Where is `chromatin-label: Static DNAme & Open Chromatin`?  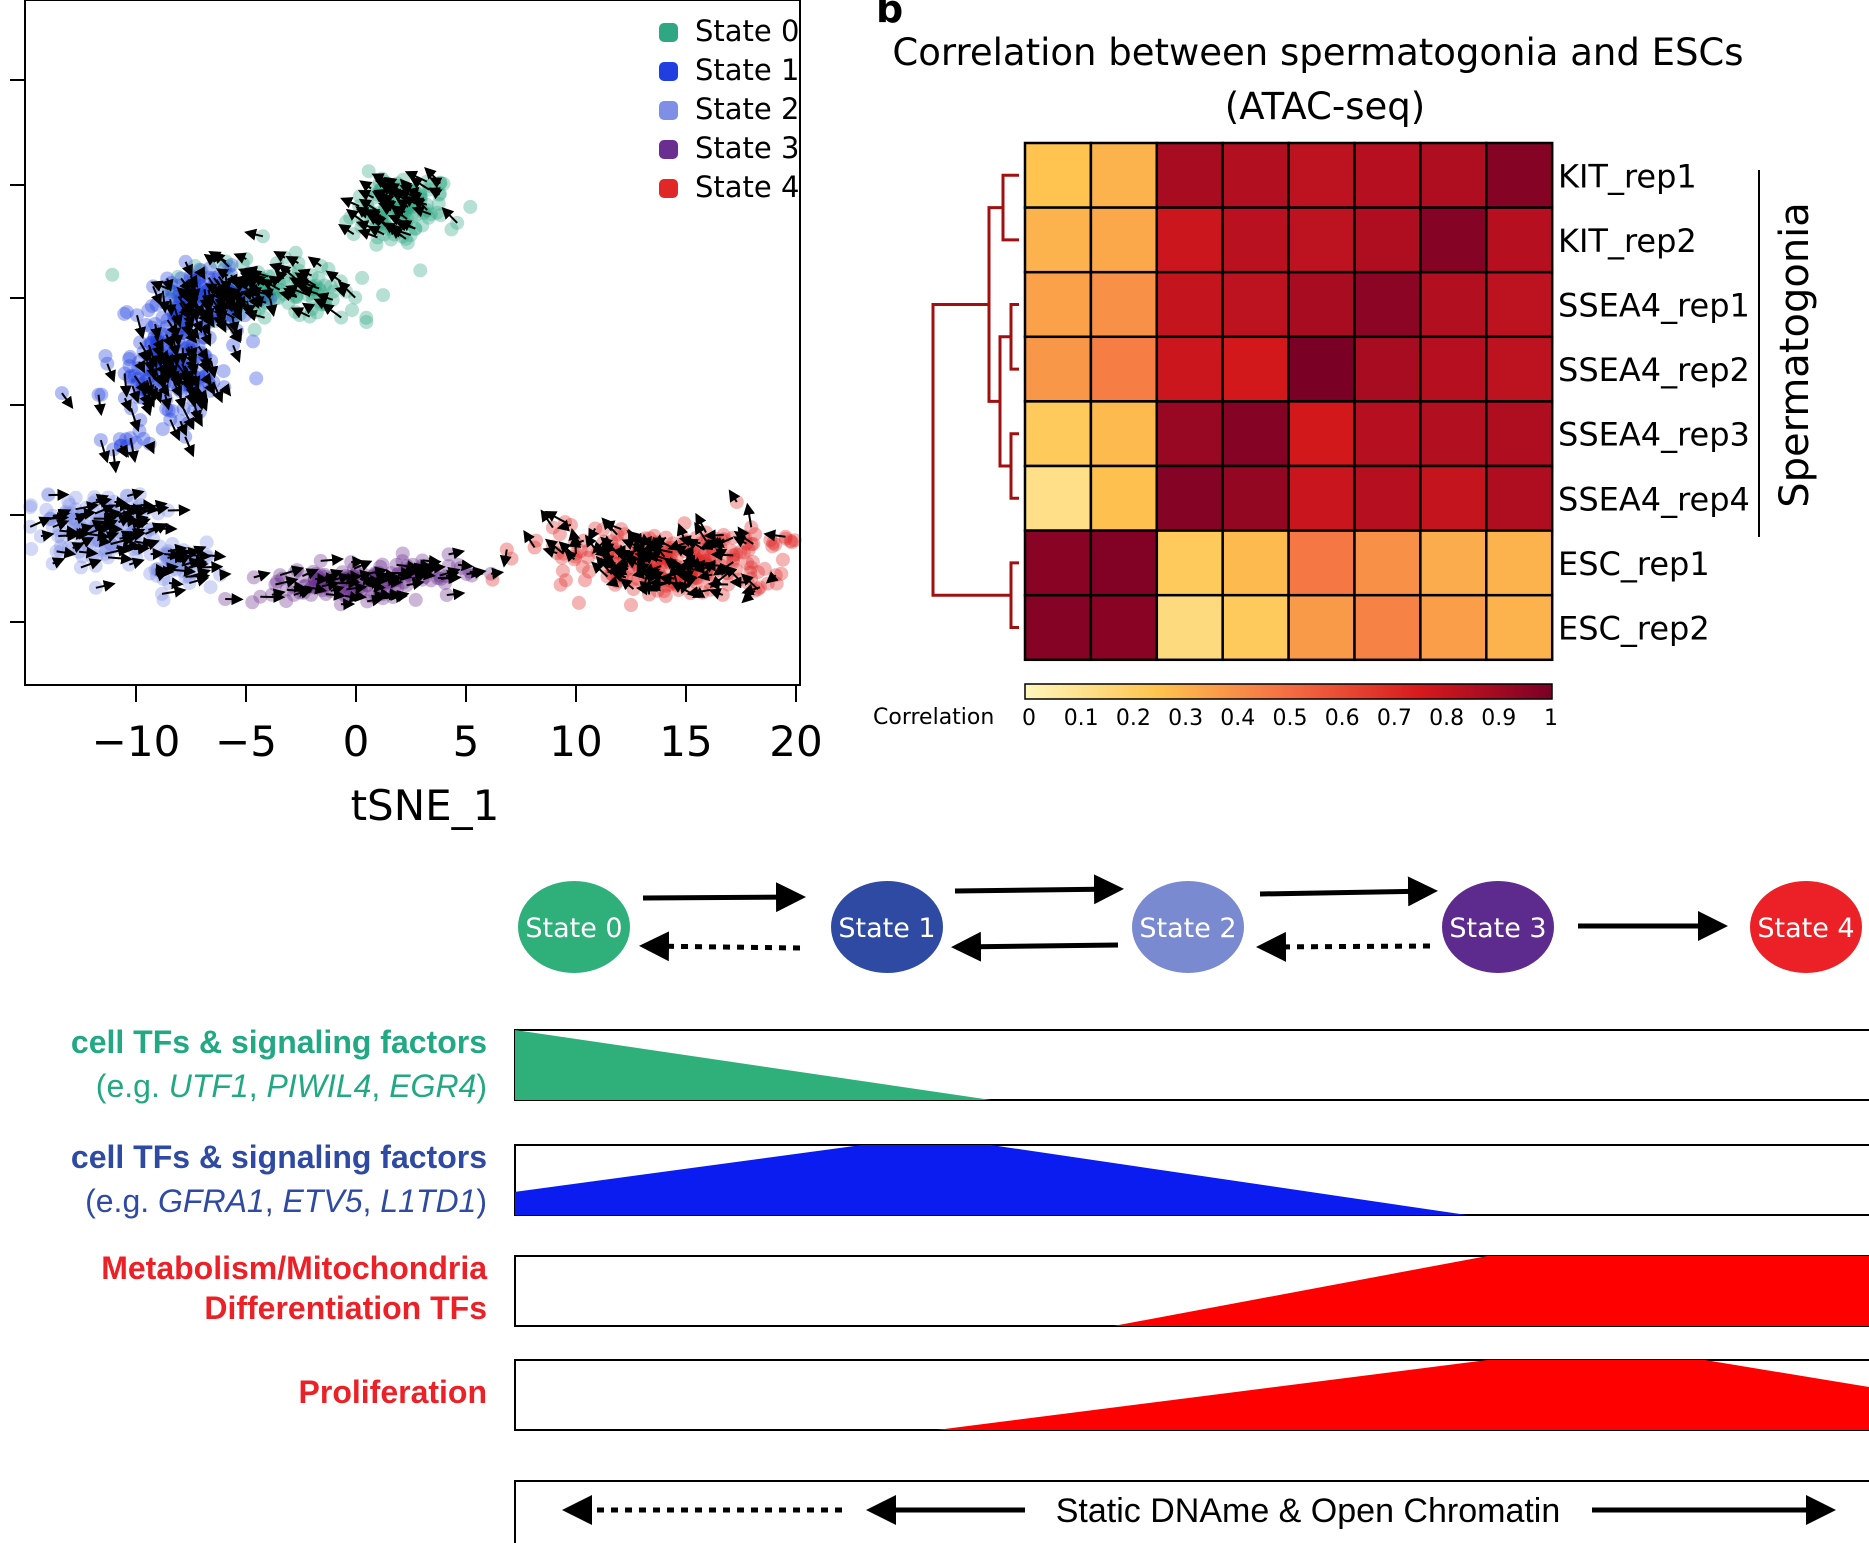 chromatin-label: Static DNAme & Open Chromatin is located at coordinates (1308, 1511).